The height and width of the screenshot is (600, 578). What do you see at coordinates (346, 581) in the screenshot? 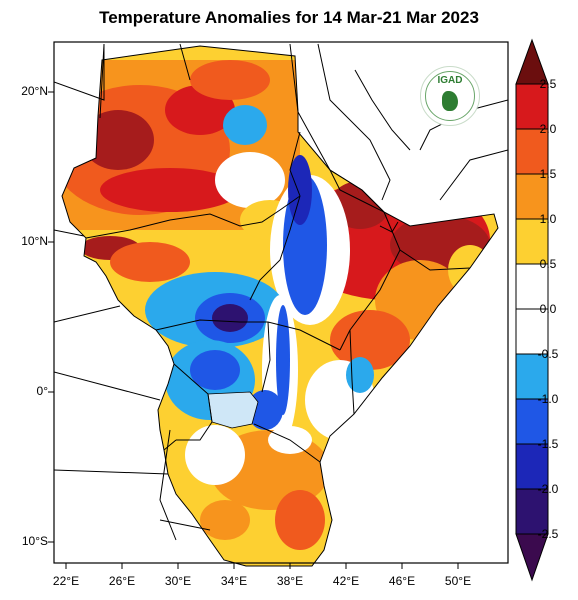
I see `lon-label-42e: 42°E` at bounding box center [346, 581].